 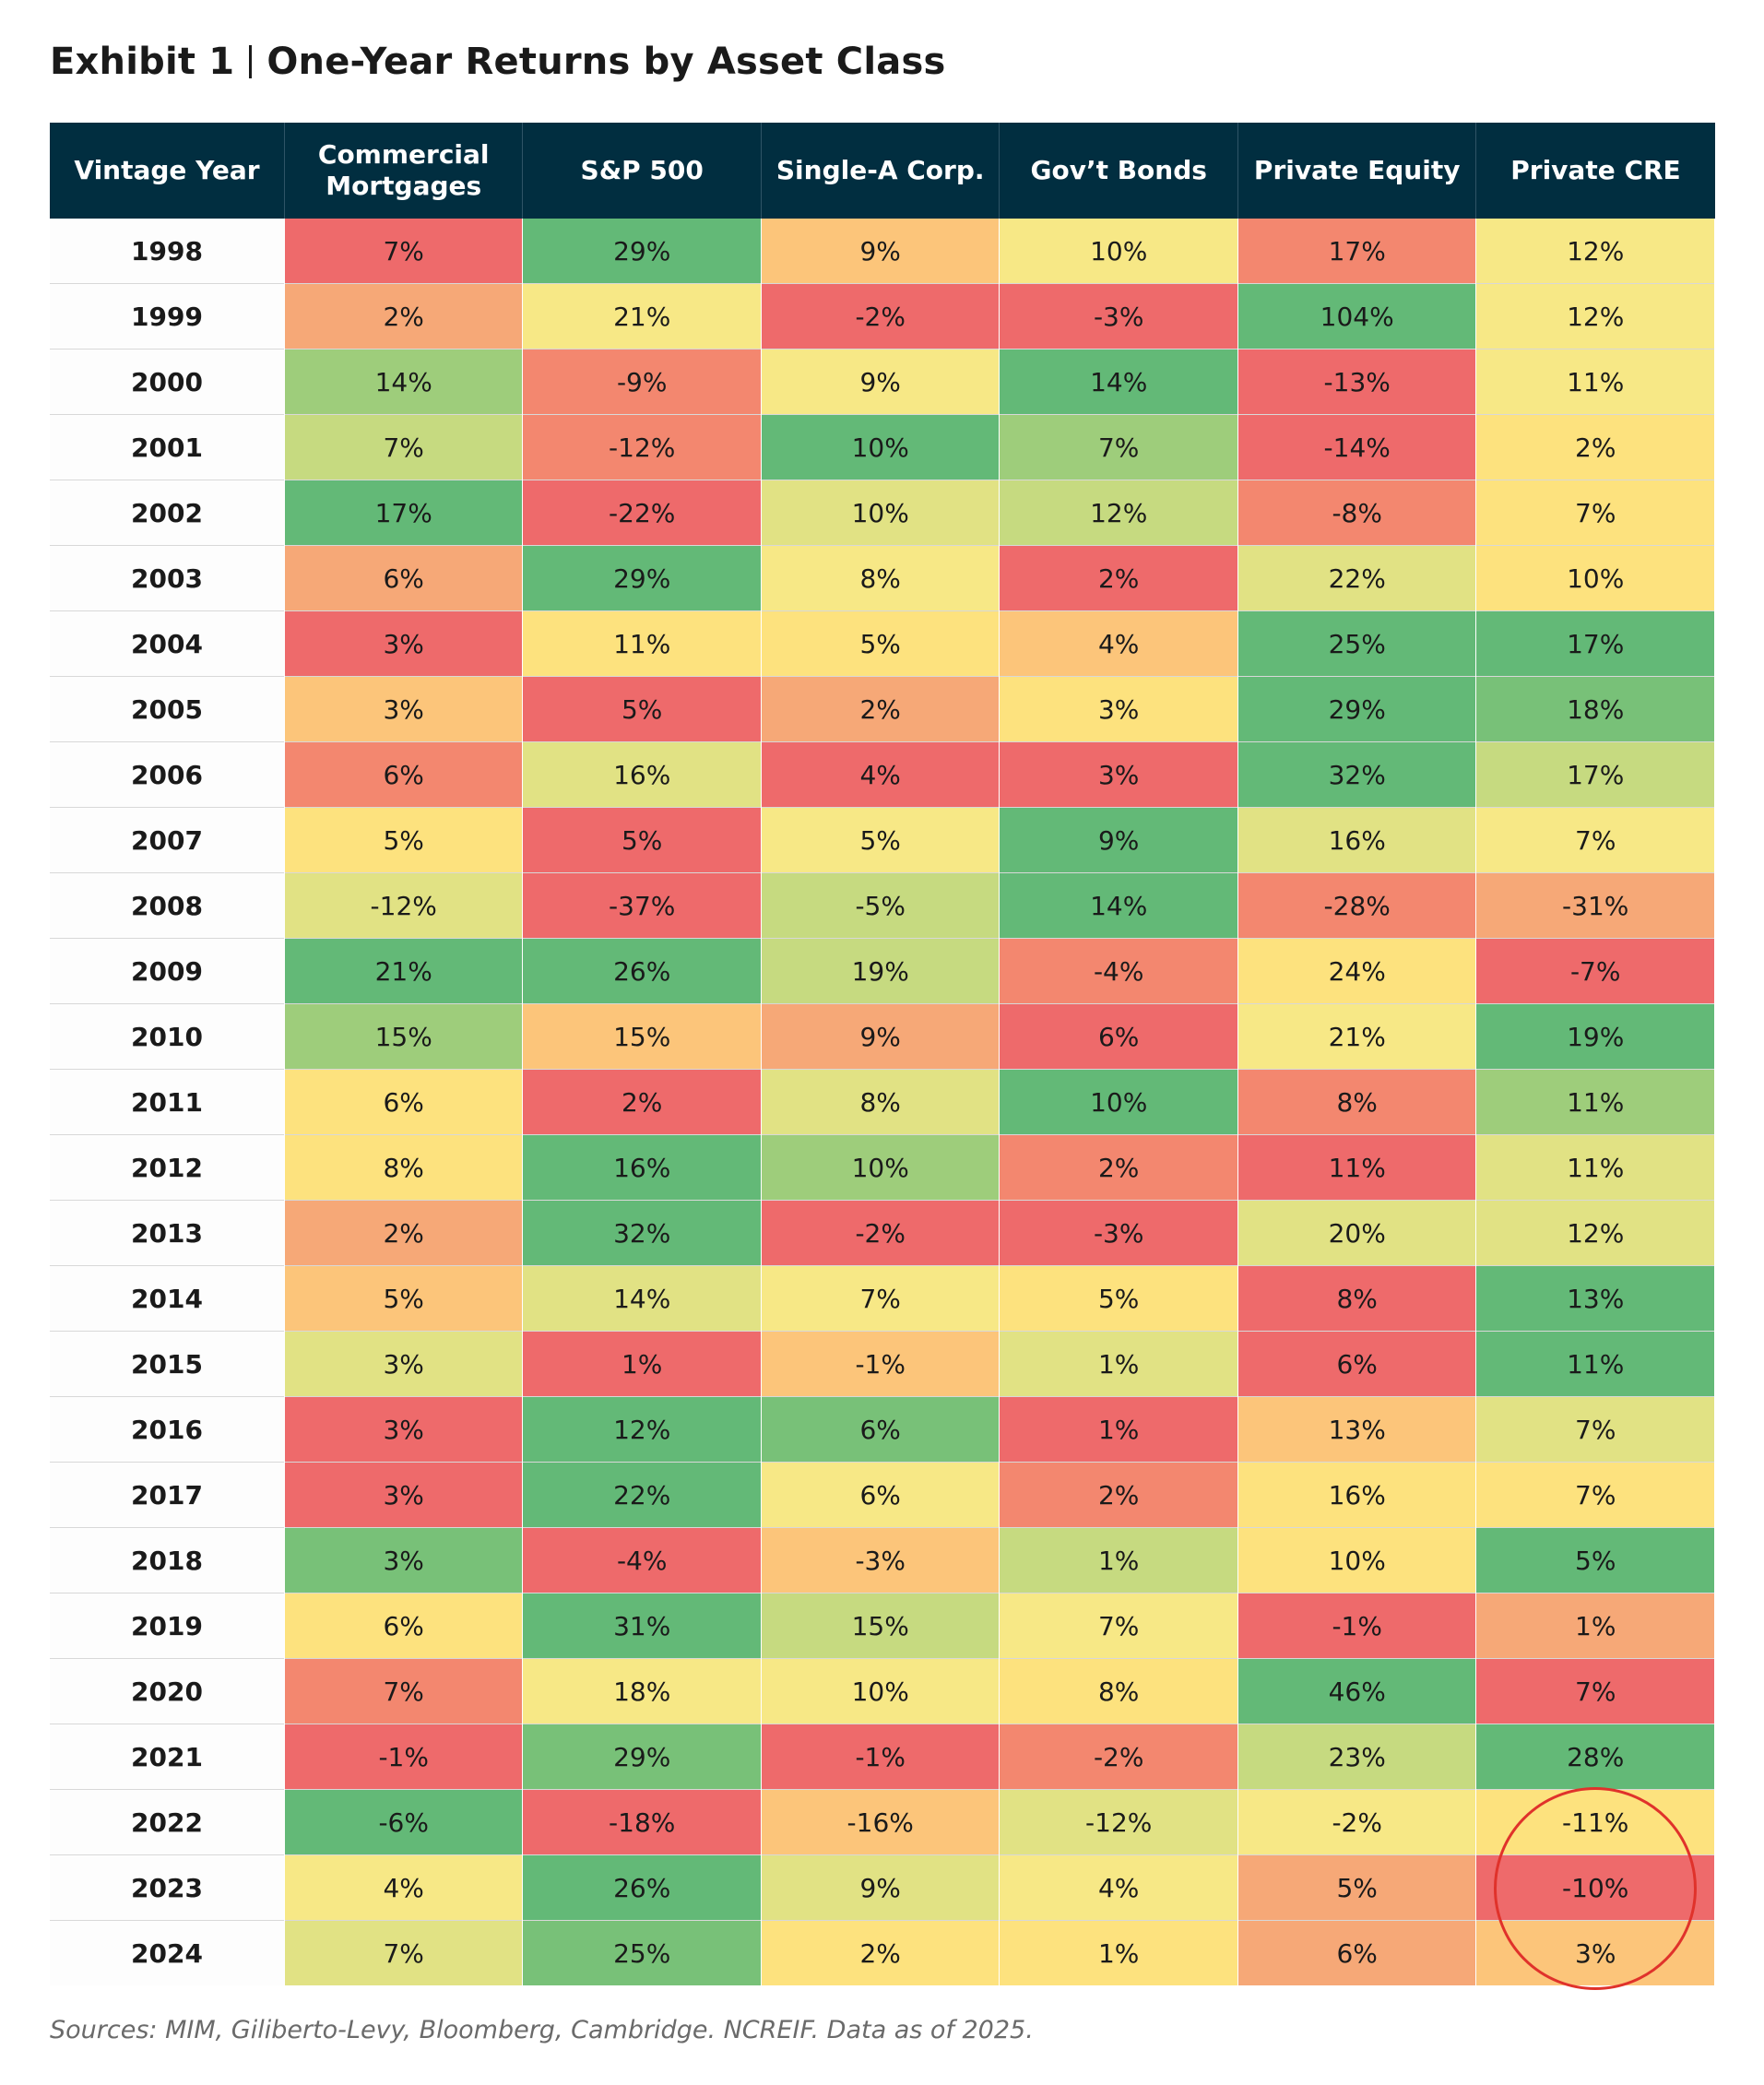 I want to click on value-cell-govt-bonds: 4%, so click(x=1118, y=1887).